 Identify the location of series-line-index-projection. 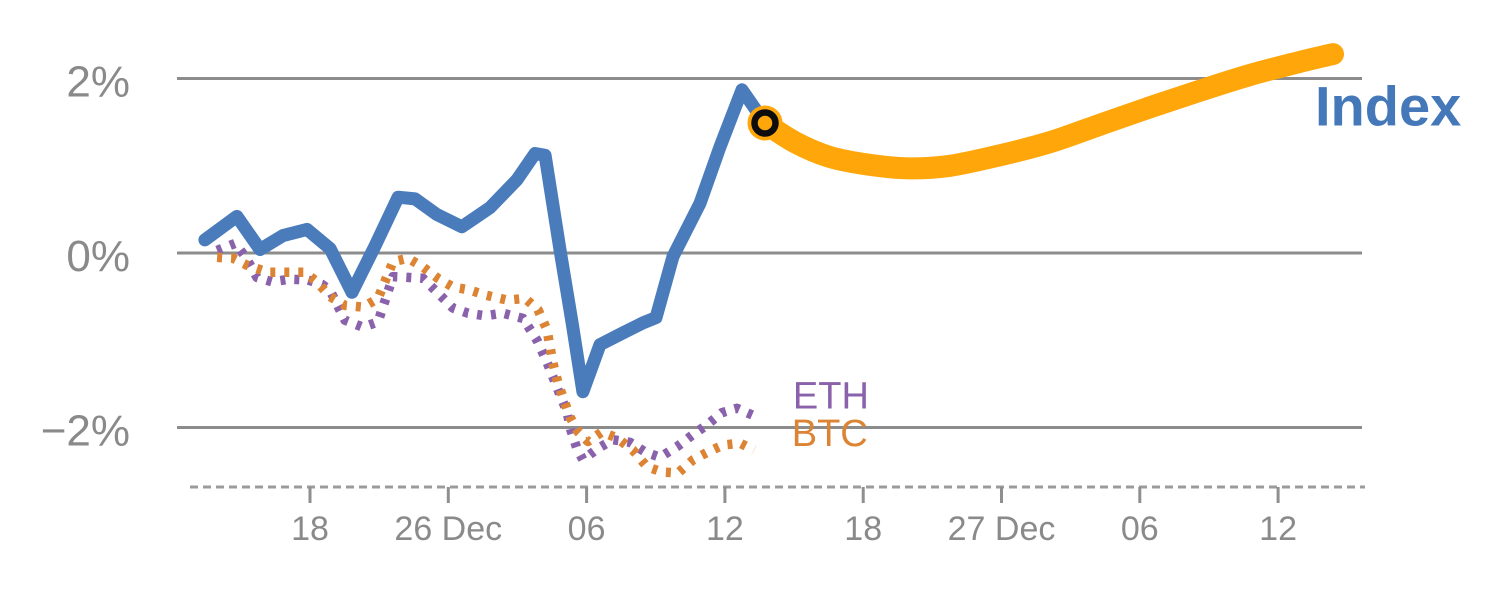
(1049, 111).